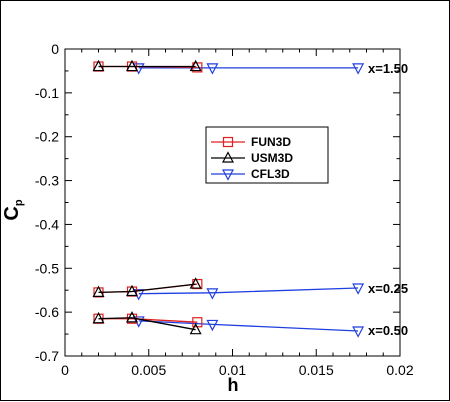 The image size is (450, 402). Describe the element at coordinates (388, 330) in the screenshot. I see `annotation-x050: x=0.50` at that location.